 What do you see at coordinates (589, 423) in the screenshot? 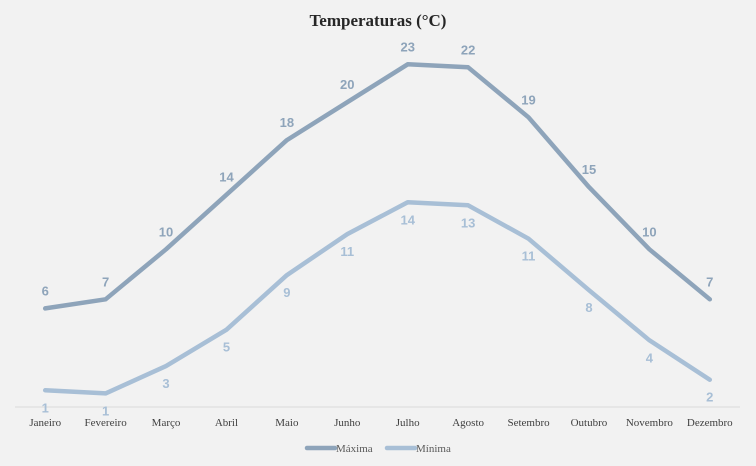
I see `x-tick-label: Outubro` at bounding box center [589, 423].